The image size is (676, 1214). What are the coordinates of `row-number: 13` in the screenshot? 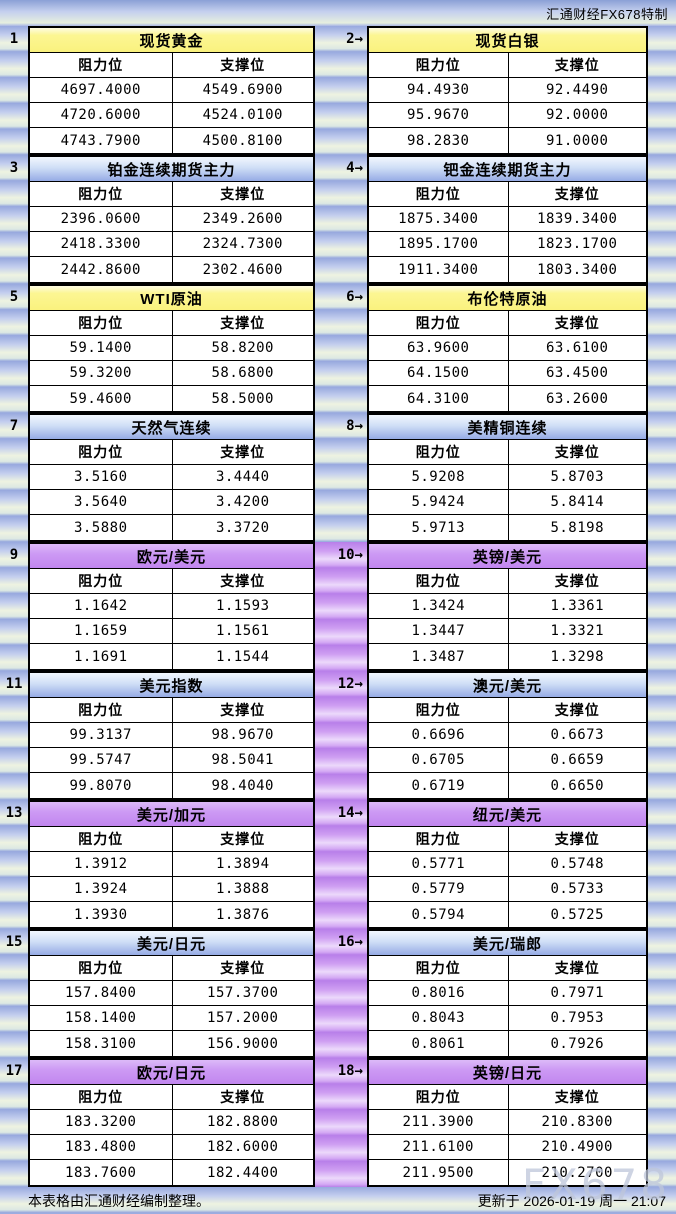 It's located at (14, 812).